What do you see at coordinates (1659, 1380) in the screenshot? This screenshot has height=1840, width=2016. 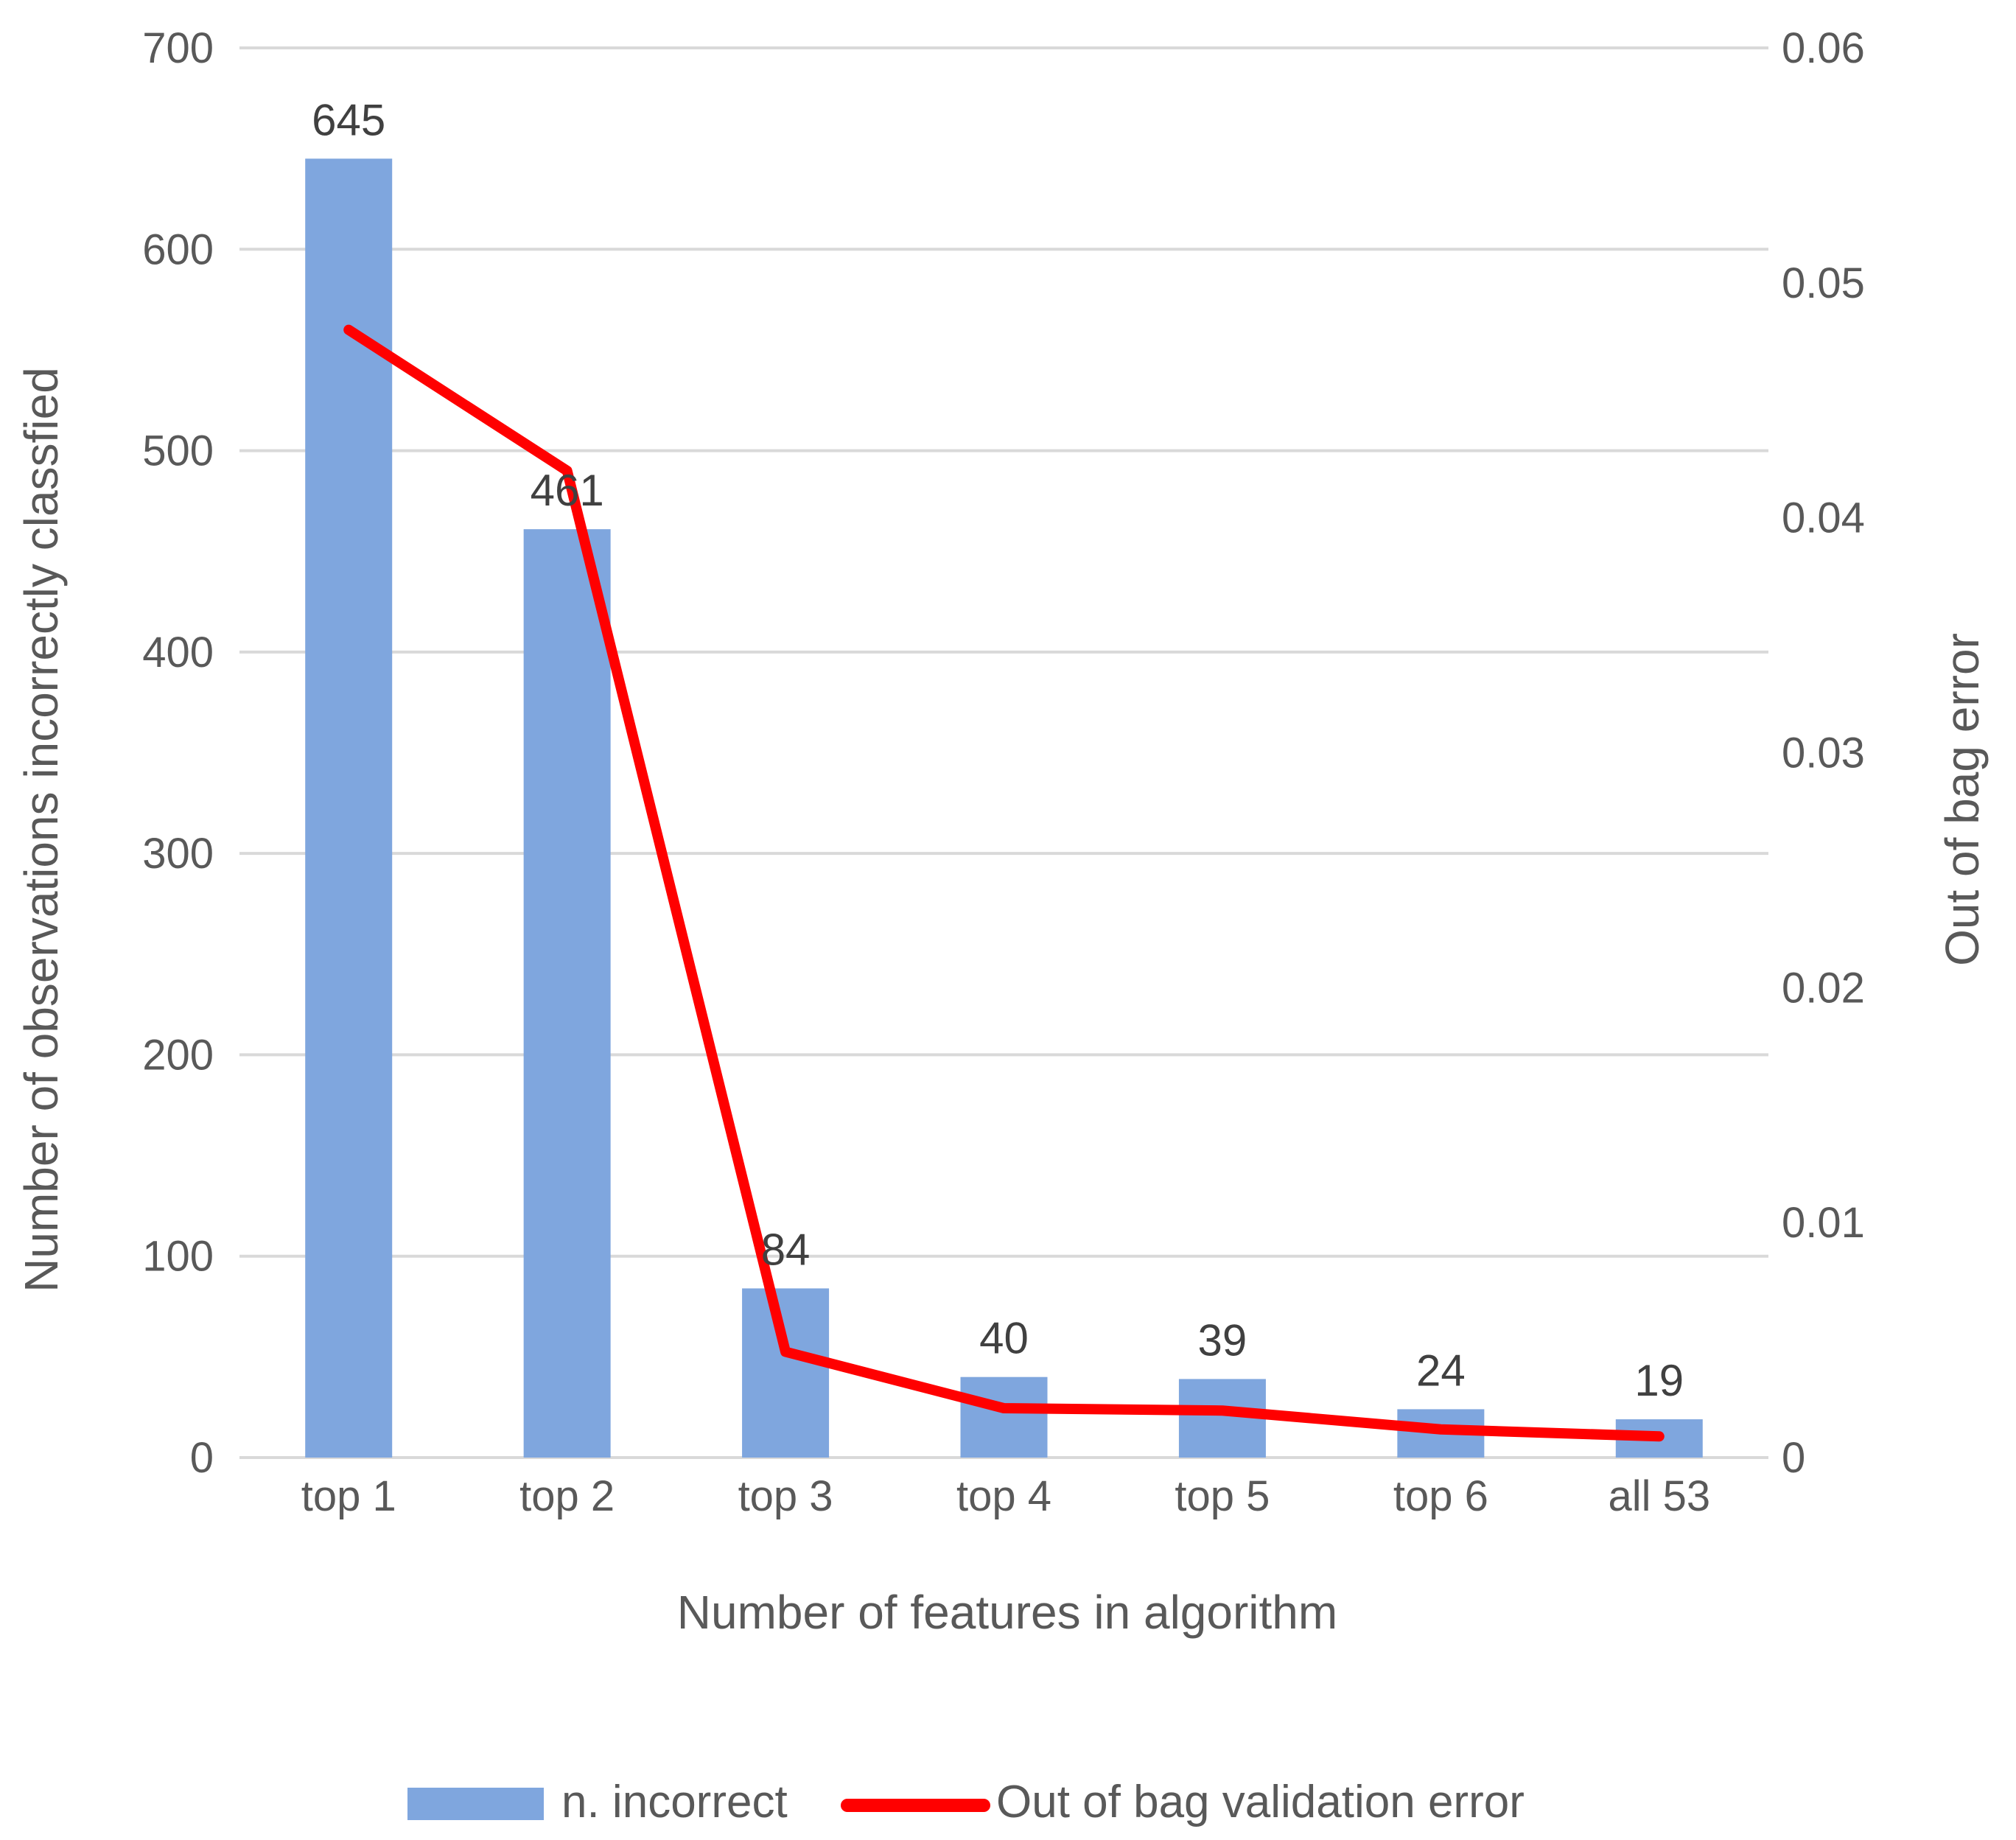 I see `bar-data-label: 19` at bounding box center [1659, 1380].